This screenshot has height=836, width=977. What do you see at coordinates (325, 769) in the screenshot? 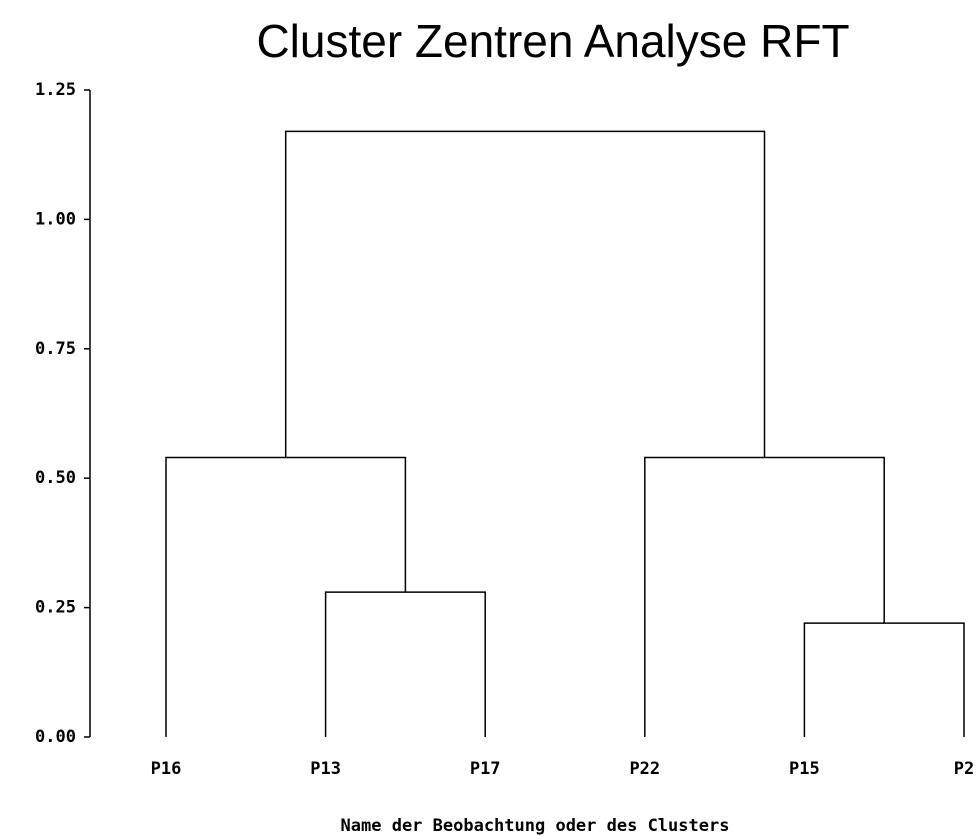
I see `x-tick-label: P13` at bounding box center [325, 769].